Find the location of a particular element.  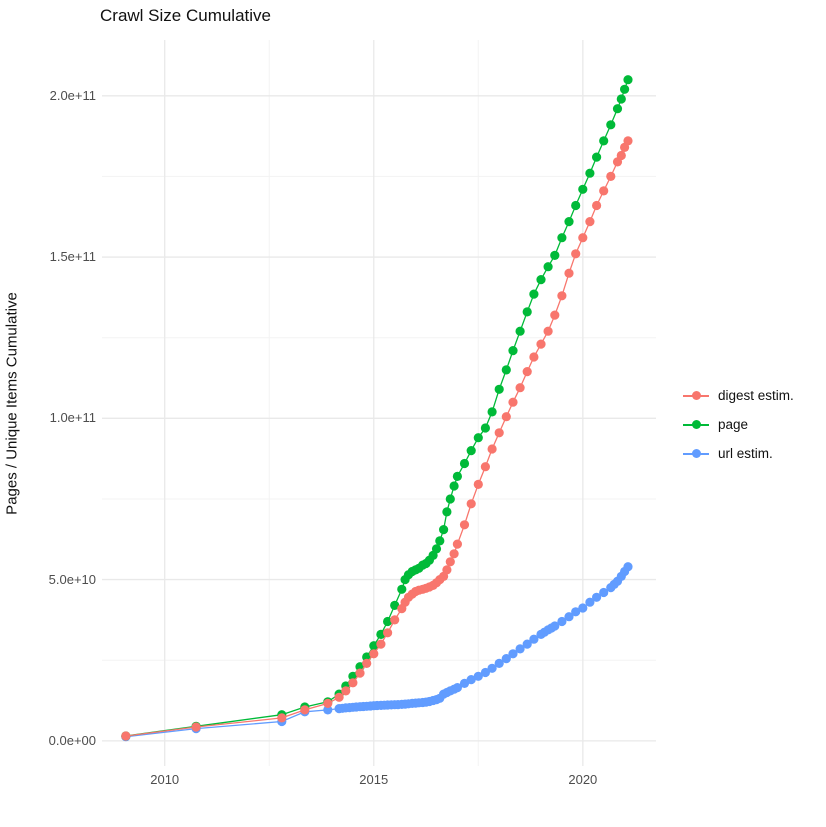

chart-title: Crawl Size Cumulative is located at coordinates (185, 15).